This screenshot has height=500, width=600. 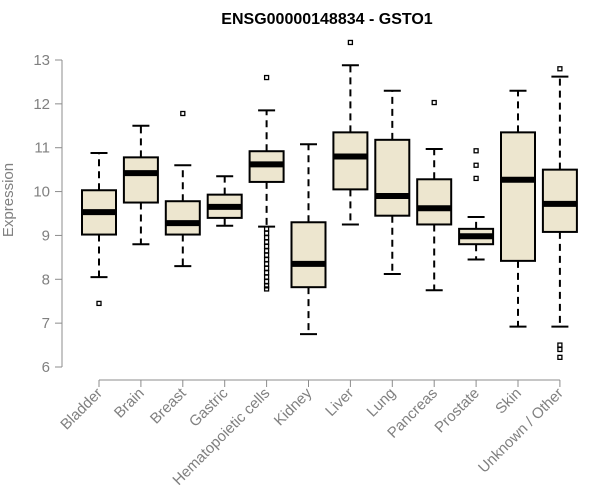 What do you see at coordinates (41, 192) in the screenshot?
I see `y-tick-label: 10` at bounding box center [41, 192].